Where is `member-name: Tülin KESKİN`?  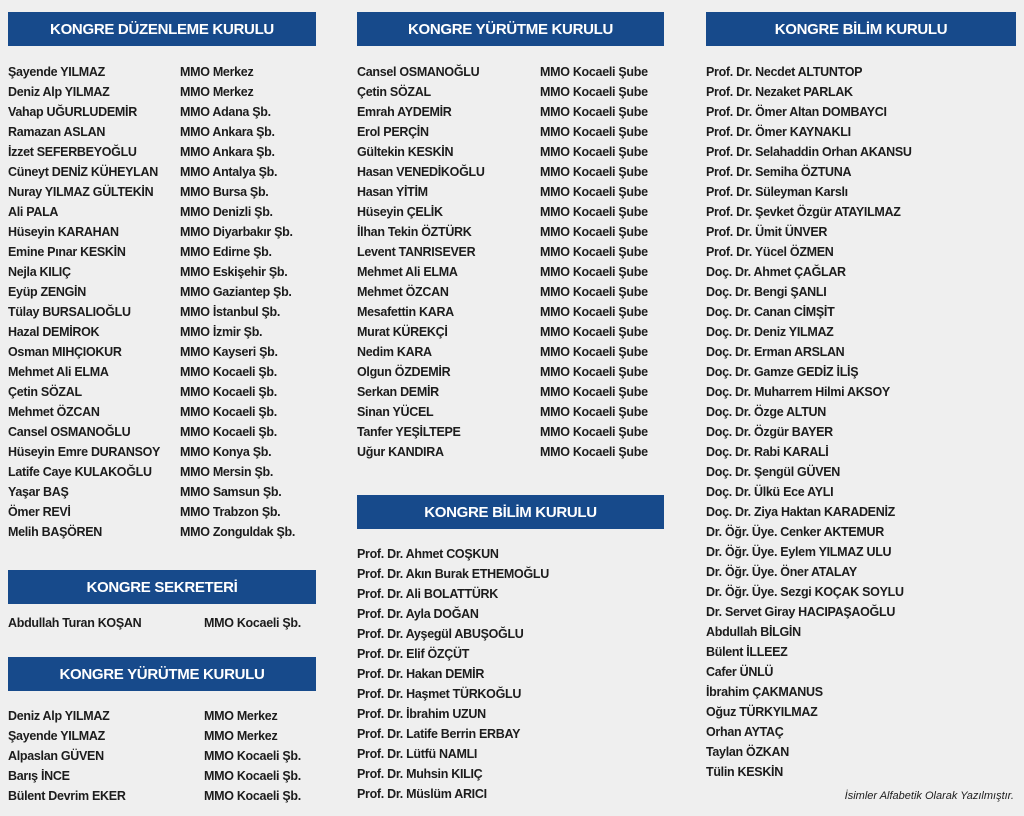
member-name: Tülin KESKİN is located at coordinates (744, 772).